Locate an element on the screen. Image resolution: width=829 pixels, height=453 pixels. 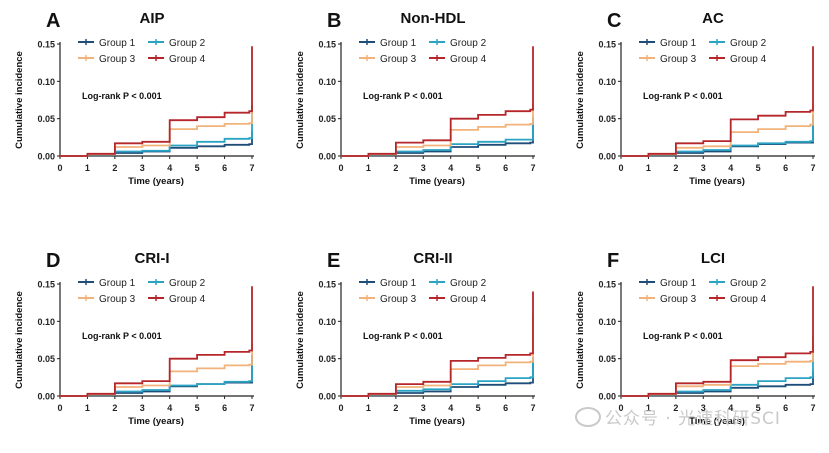
panel-title: LCI is located at coordinates (713, 258).